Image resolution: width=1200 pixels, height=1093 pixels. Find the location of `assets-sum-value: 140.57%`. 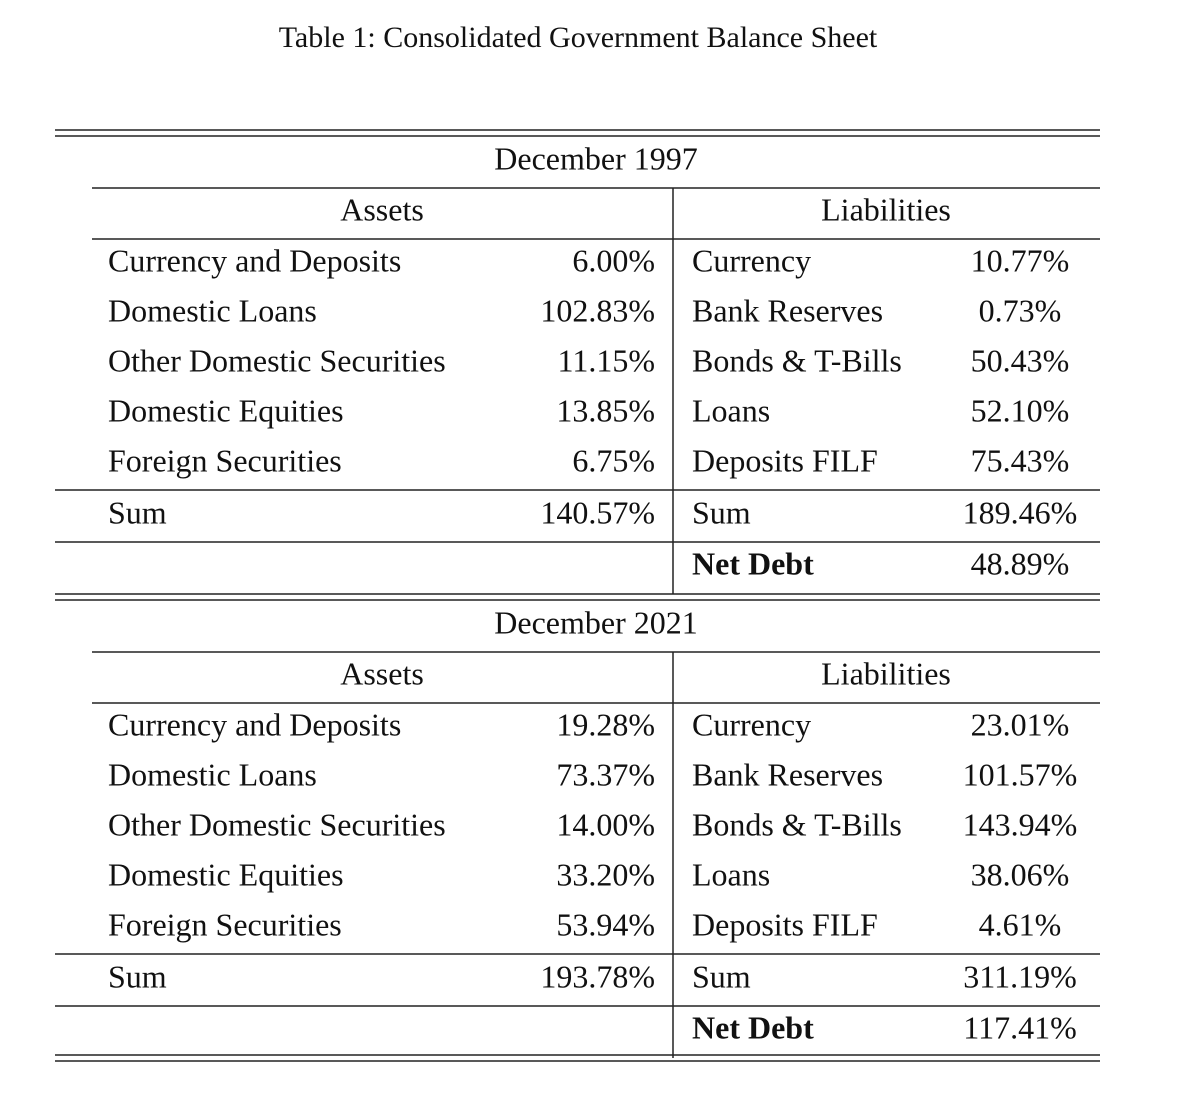

assets-sum-value: 140.57% is located at coordinates (597, 512).